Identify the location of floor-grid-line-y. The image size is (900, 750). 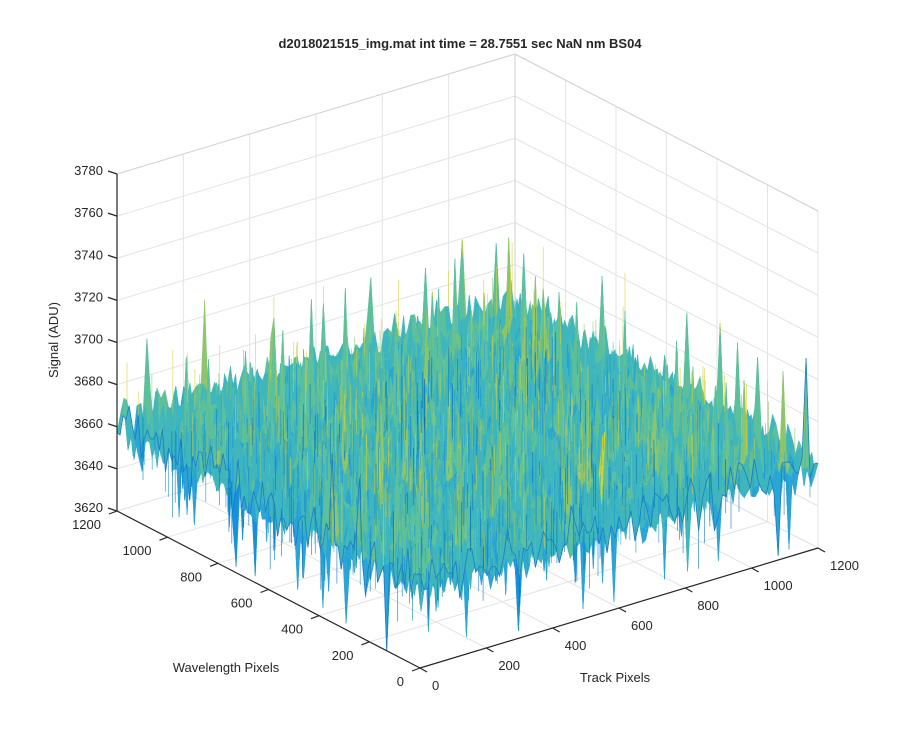
(568, 582).